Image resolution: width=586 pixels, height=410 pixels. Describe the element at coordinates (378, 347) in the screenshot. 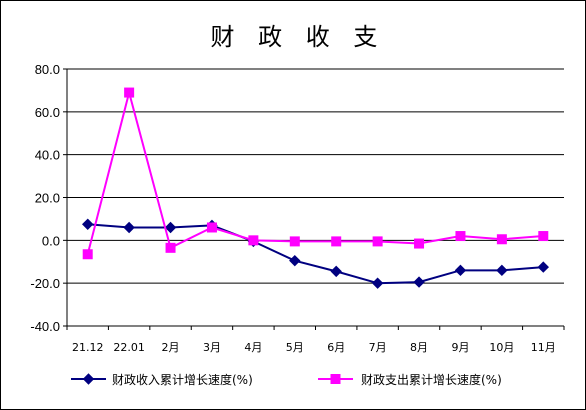

I see `x-tick-label: 7月` at that location.